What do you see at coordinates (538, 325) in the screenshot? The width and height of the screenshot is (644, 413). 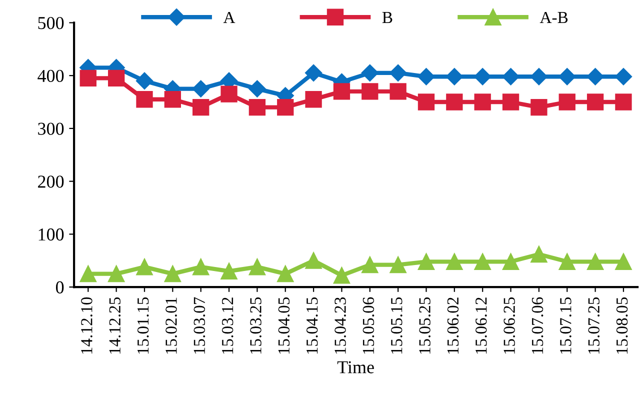 I see `x-tick-label: 15.07.06` at bounding box center [538, 325].